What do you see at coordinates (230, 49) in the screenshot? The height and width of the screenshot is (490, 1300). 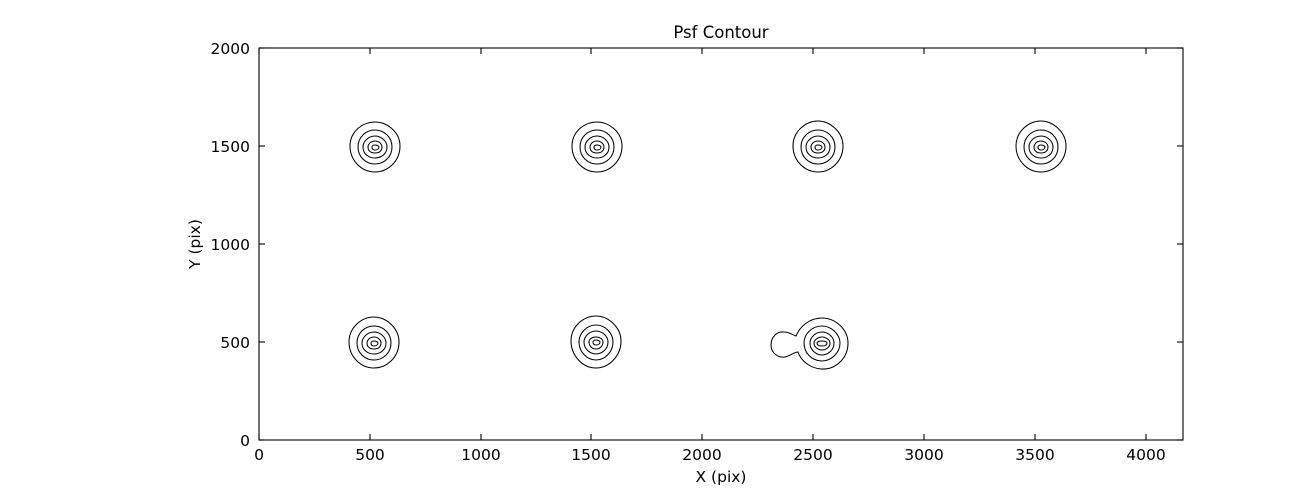 I see `y-tick-label: 2000` at bounding box center [230, 49].